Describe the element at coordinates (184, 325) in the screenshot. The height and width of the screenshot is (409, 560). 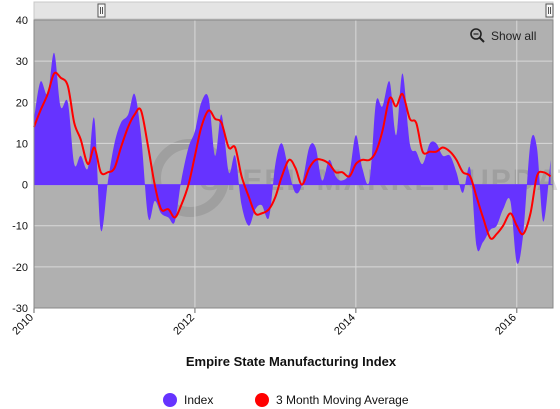
I see `x-tick-label: 2012` at that location.